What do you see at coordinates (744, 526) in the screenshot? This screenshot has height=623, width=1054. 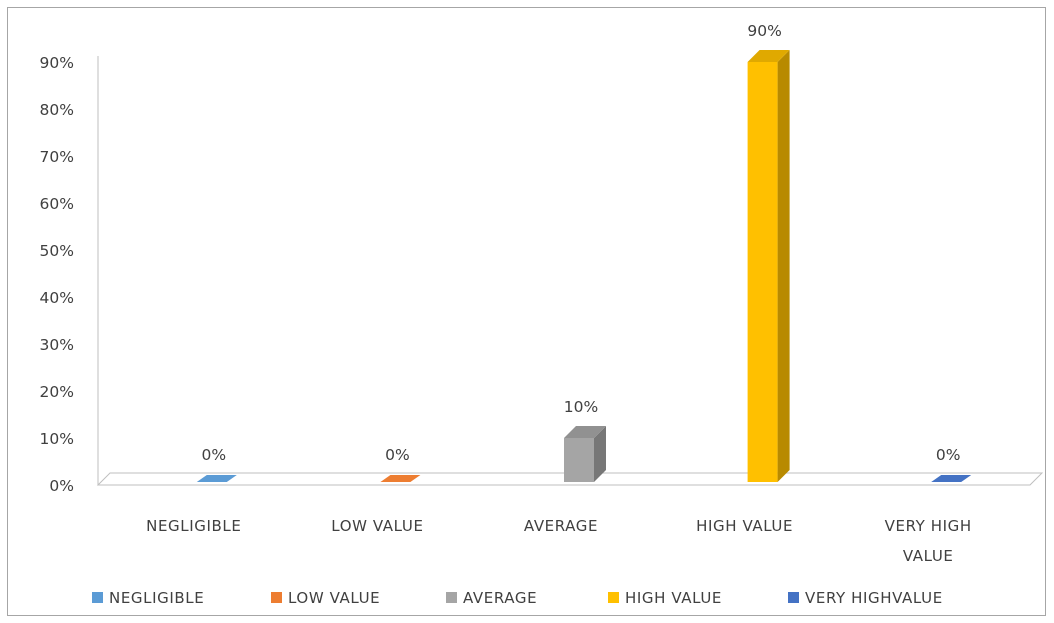 I see `x-tick-label: HIGH VALUE` at bounding box center [744, 526].